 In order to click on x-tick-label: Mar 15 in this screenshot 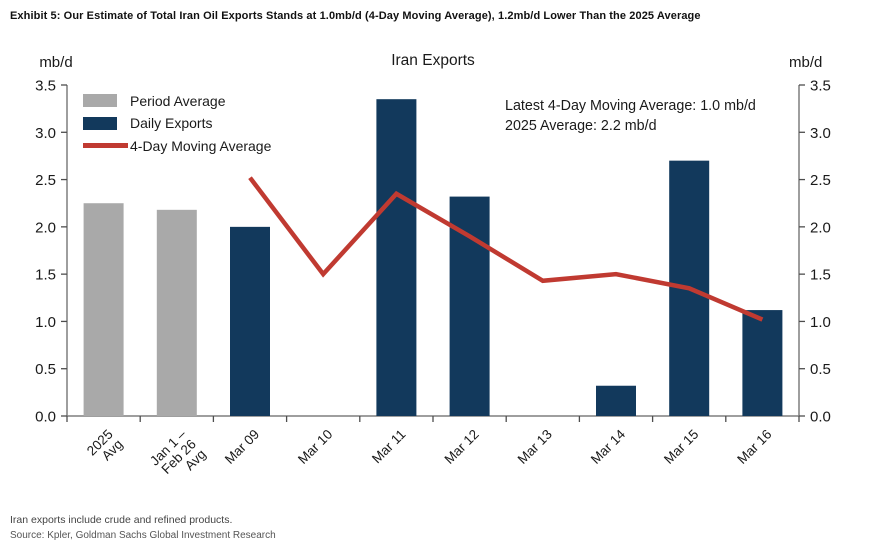, I will do `click(681, 447)`.